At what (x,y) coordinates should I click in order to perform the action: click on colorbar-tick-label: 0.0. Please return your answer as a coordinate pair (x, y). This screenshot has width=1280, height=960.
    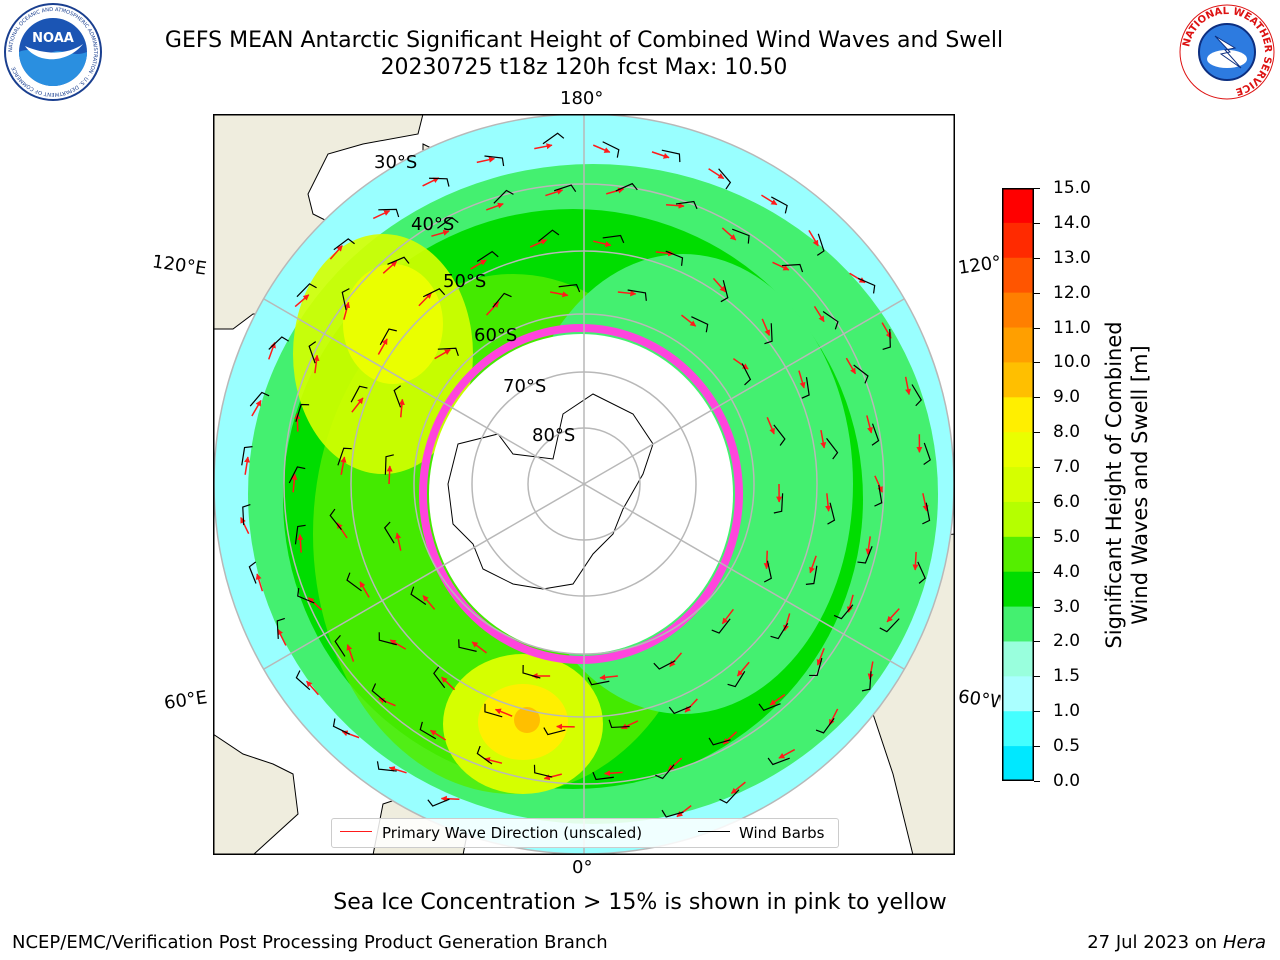
    Looking at the image, I should click on (1067, 781).